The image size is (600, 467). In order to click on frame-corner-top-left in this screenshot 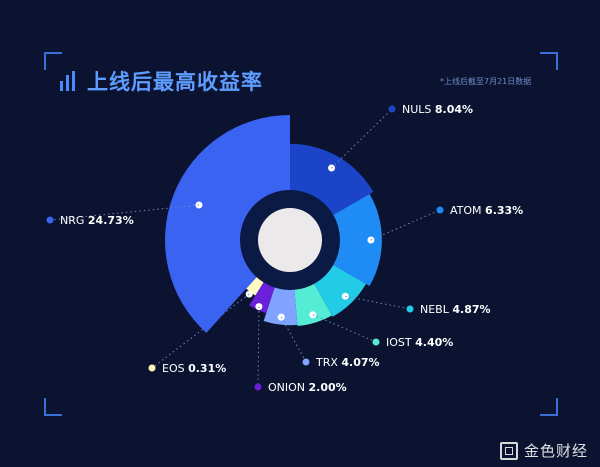, I will do `click(53, 61)`.